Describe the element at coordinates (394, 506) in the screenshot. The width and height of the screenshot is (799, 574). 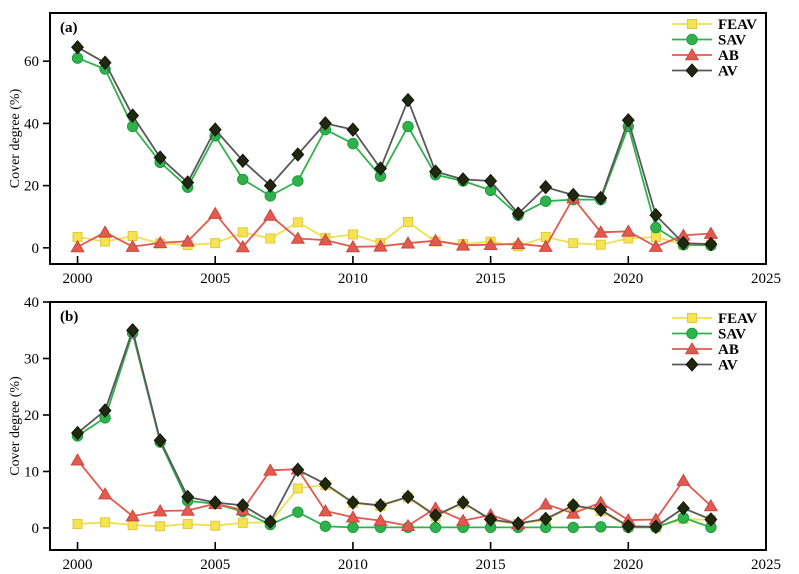
I see `series-FEAV-line` at that location.